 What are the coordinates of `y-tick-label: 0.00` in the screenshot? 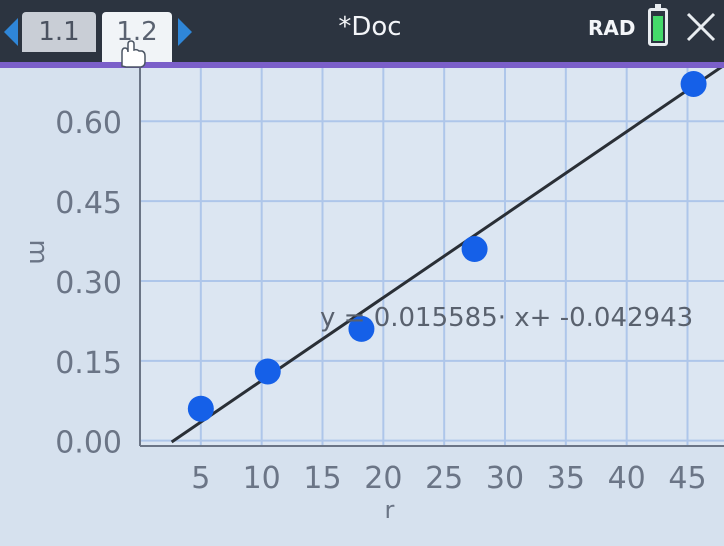 It's located at (88, 443).